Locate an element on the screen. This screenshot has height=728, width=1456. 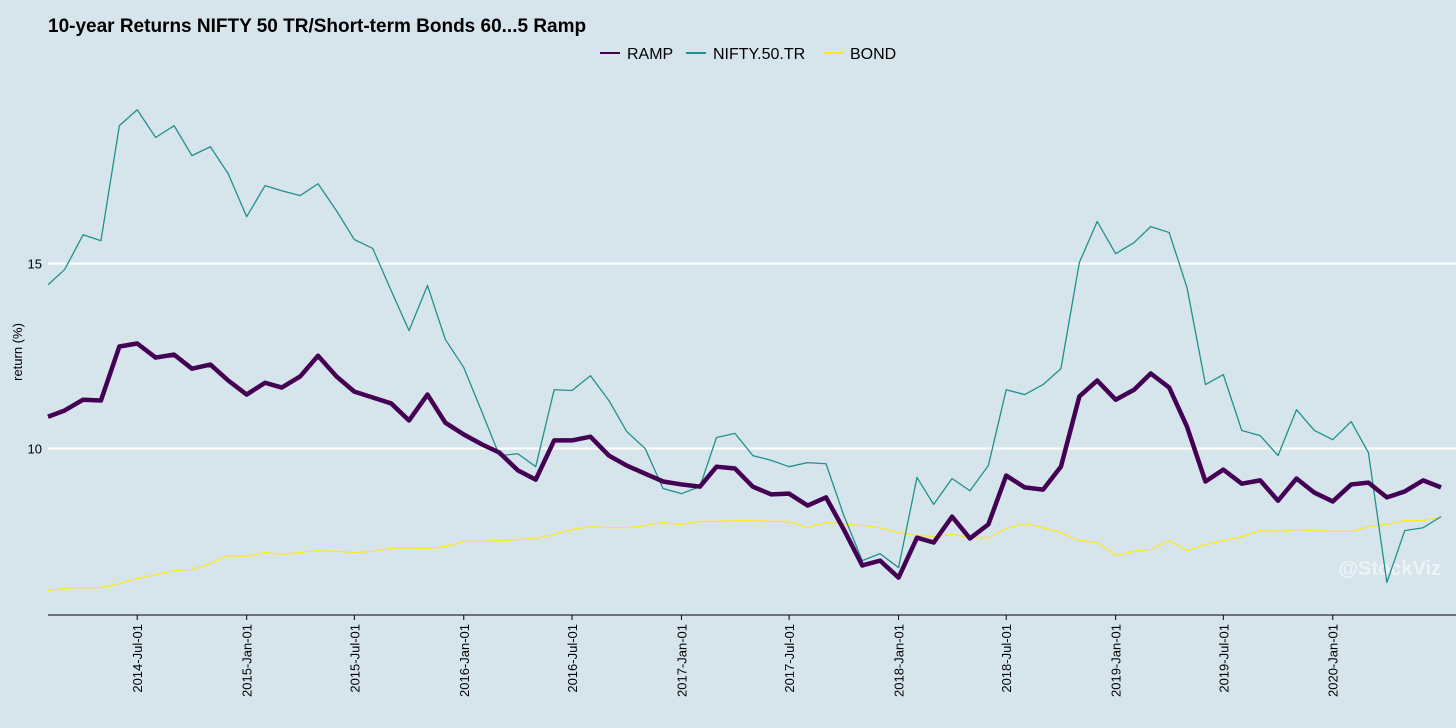
x-tick-label: 2018-Jul-01 is located at coordinates (1006, 658).